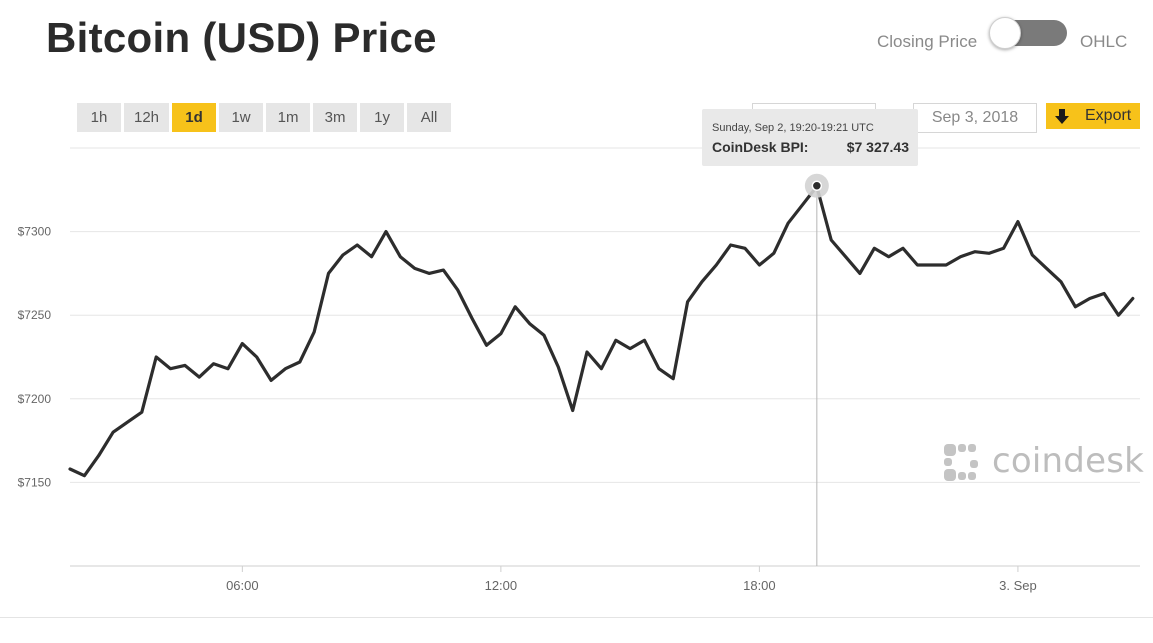 The height and width of the screenshot is (643, 1153). Describe the element at coordinates (99, 117) in the screenshot. I see `range-1h-button: 1h` at that location.